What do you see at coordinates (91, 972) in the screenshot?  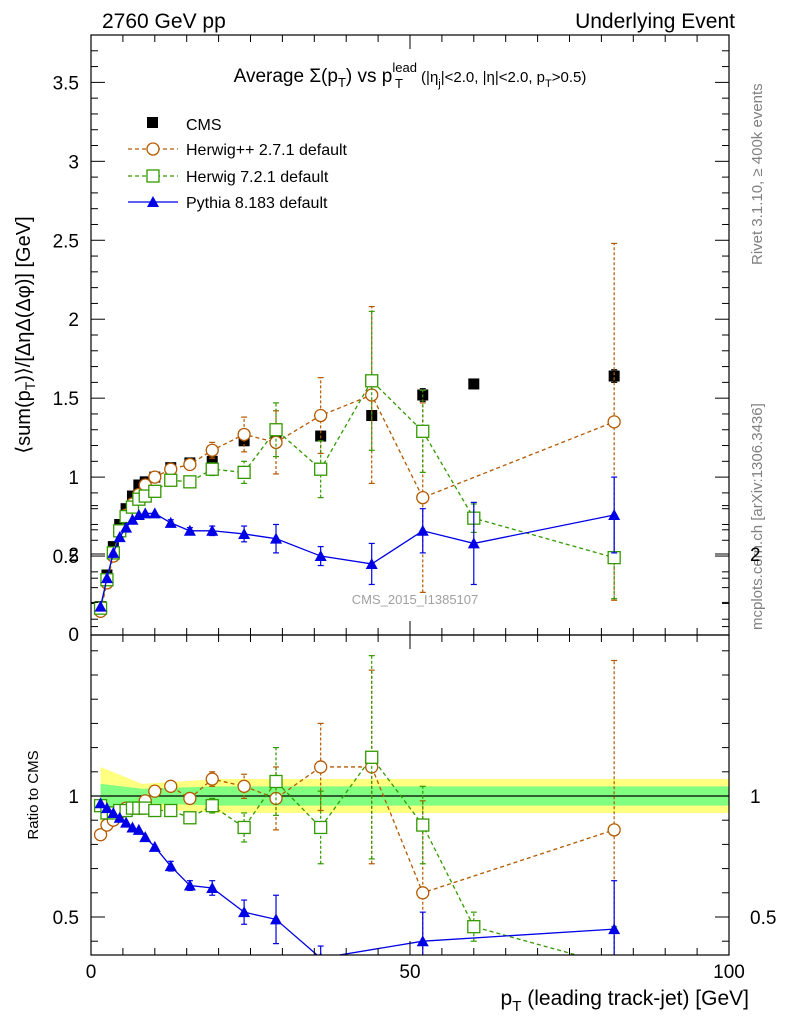 I see `x-tick-label: 0` at bounding box center [91, 972].